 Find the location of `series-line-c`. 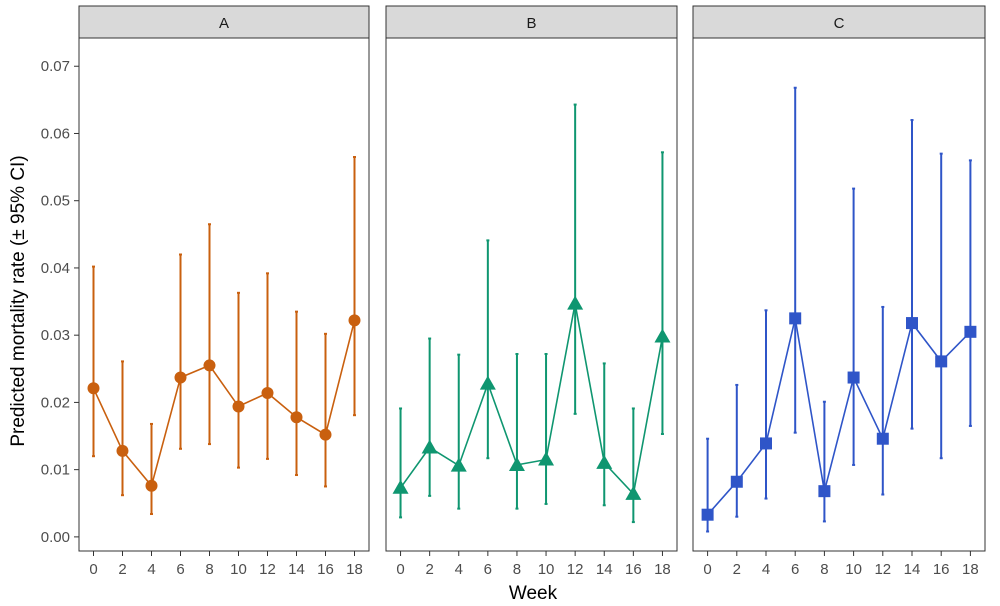

series-line-c is located at coordinates (839, 417).